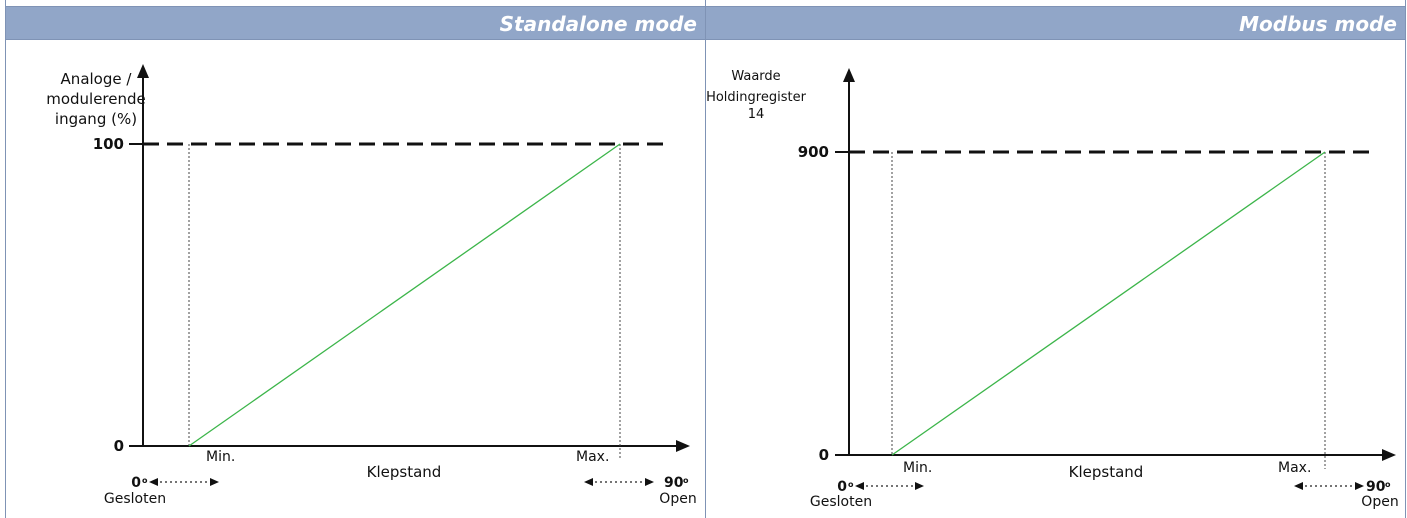 The image size is (1407, 518). I want to click on y-axis-label: 14, so click(756, 114).